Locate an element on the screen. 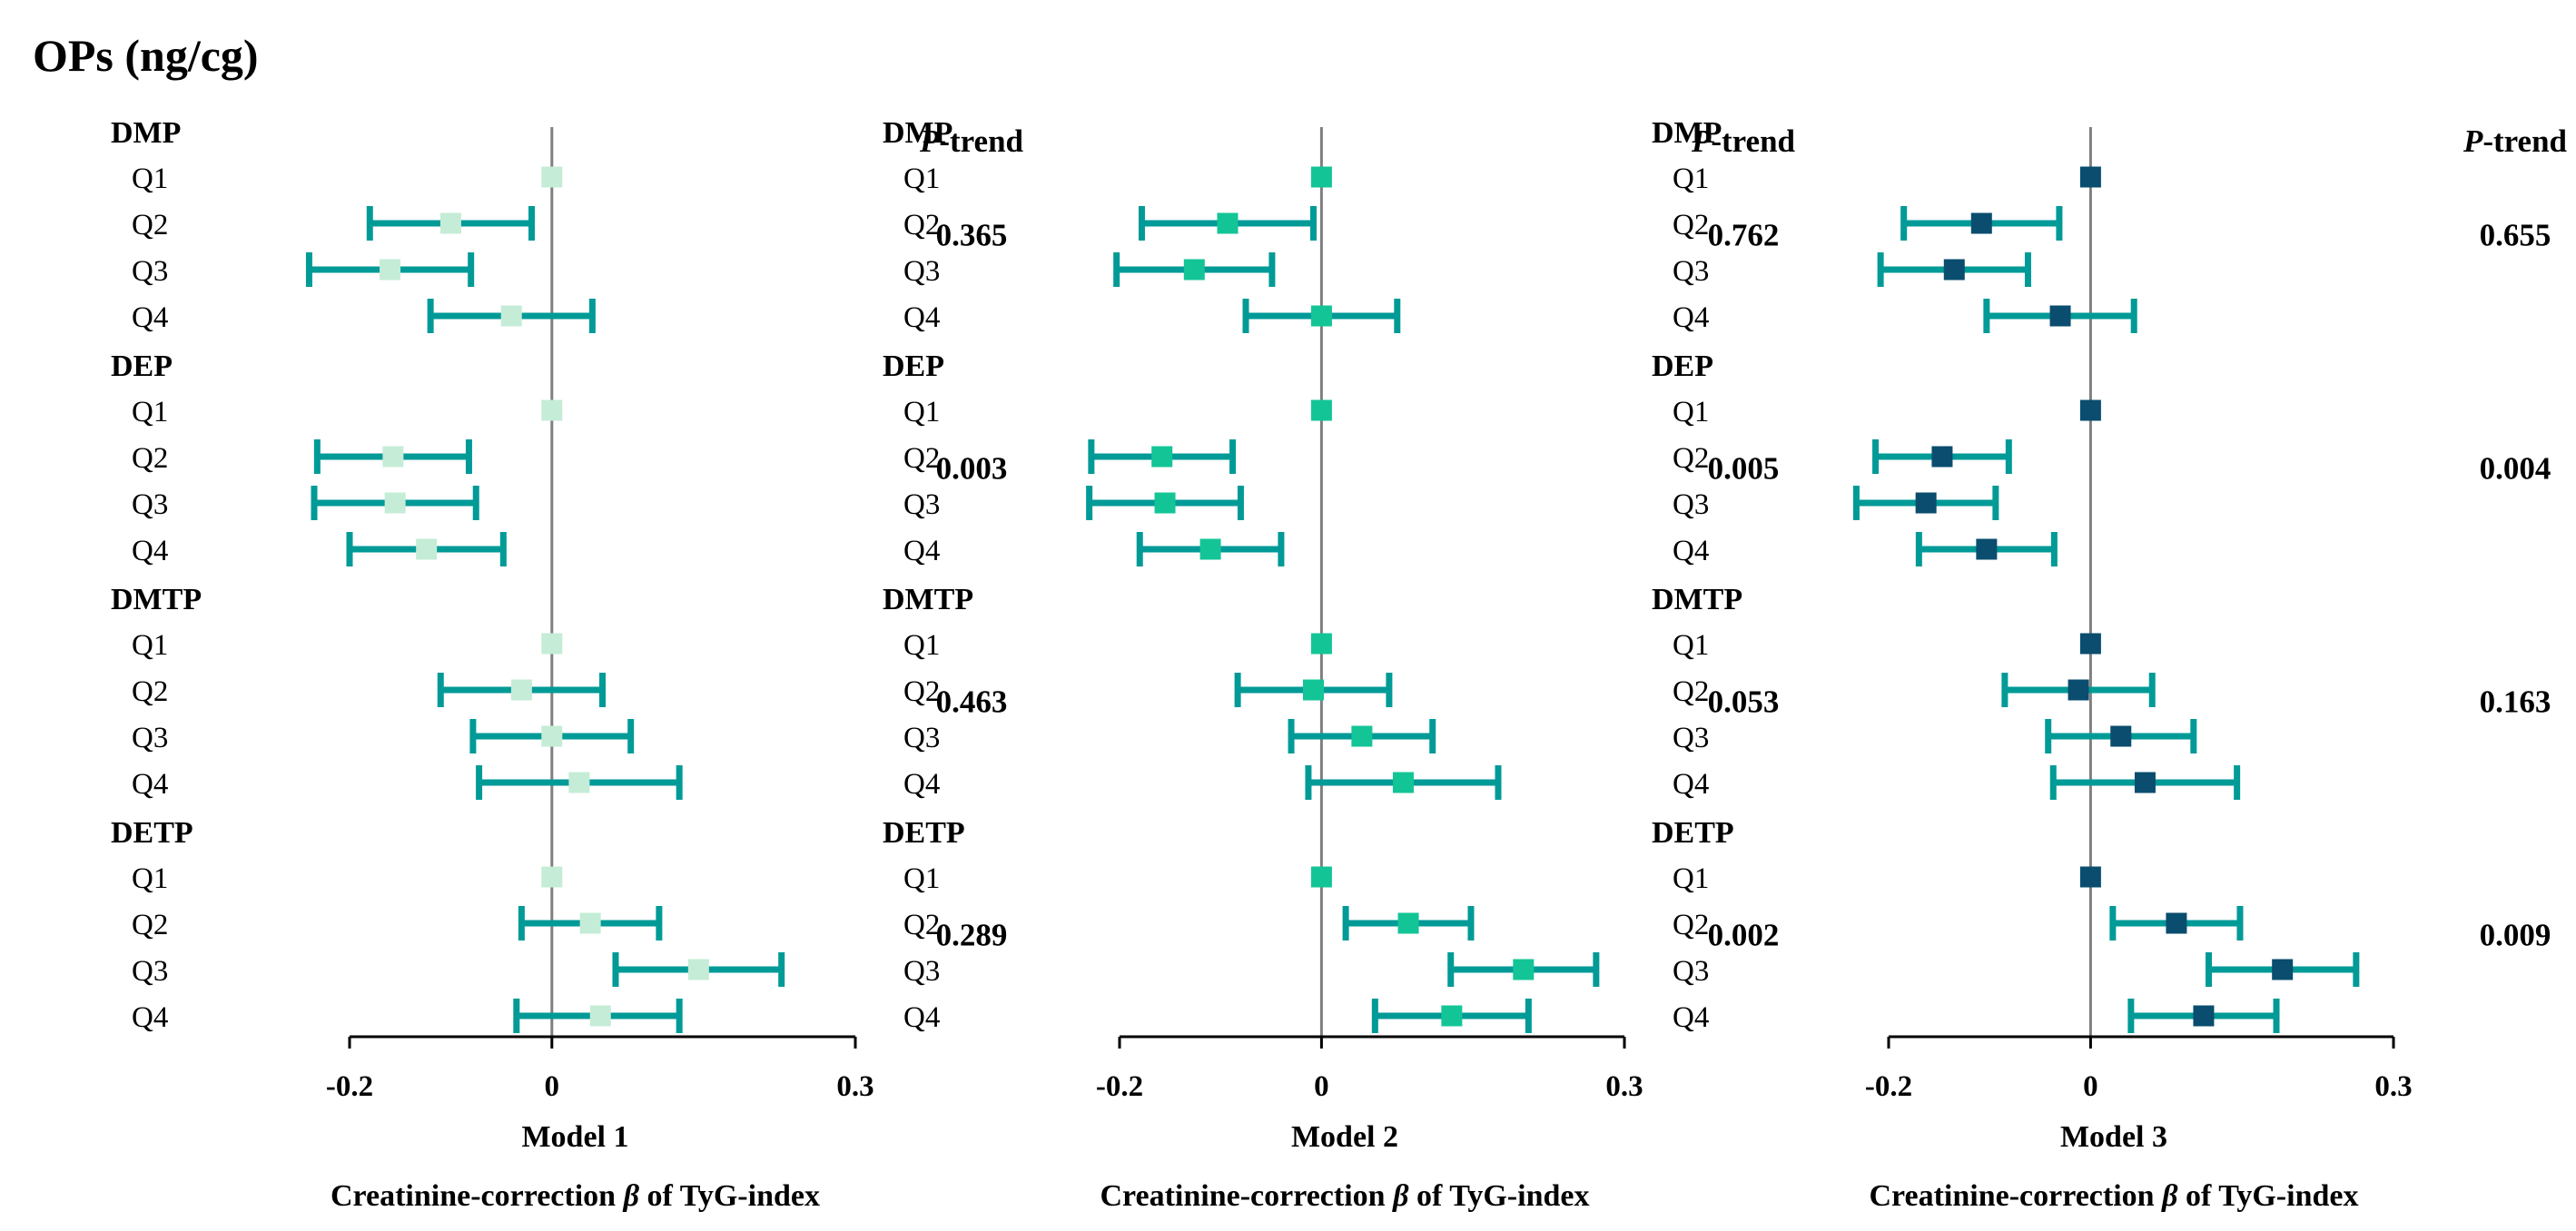  figure-title: OPs (ng/cg) is located at coordinates (146, 56).